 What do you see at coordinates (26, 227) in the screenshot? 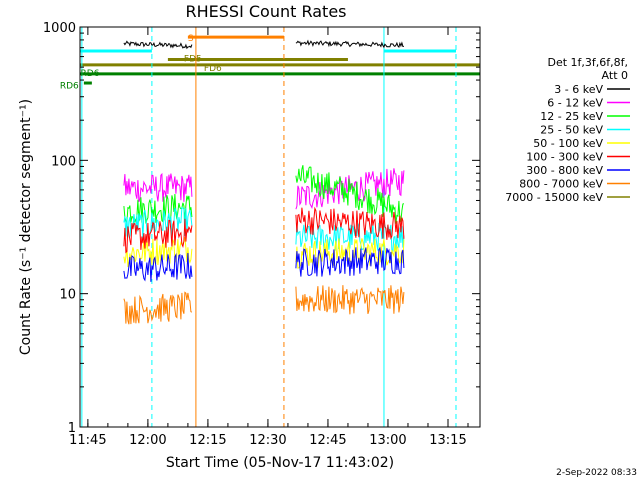
I see `y-axis-label: Count Rate (s⁻¹ detector segment⁻¹)` at bounding box center [26, 227].